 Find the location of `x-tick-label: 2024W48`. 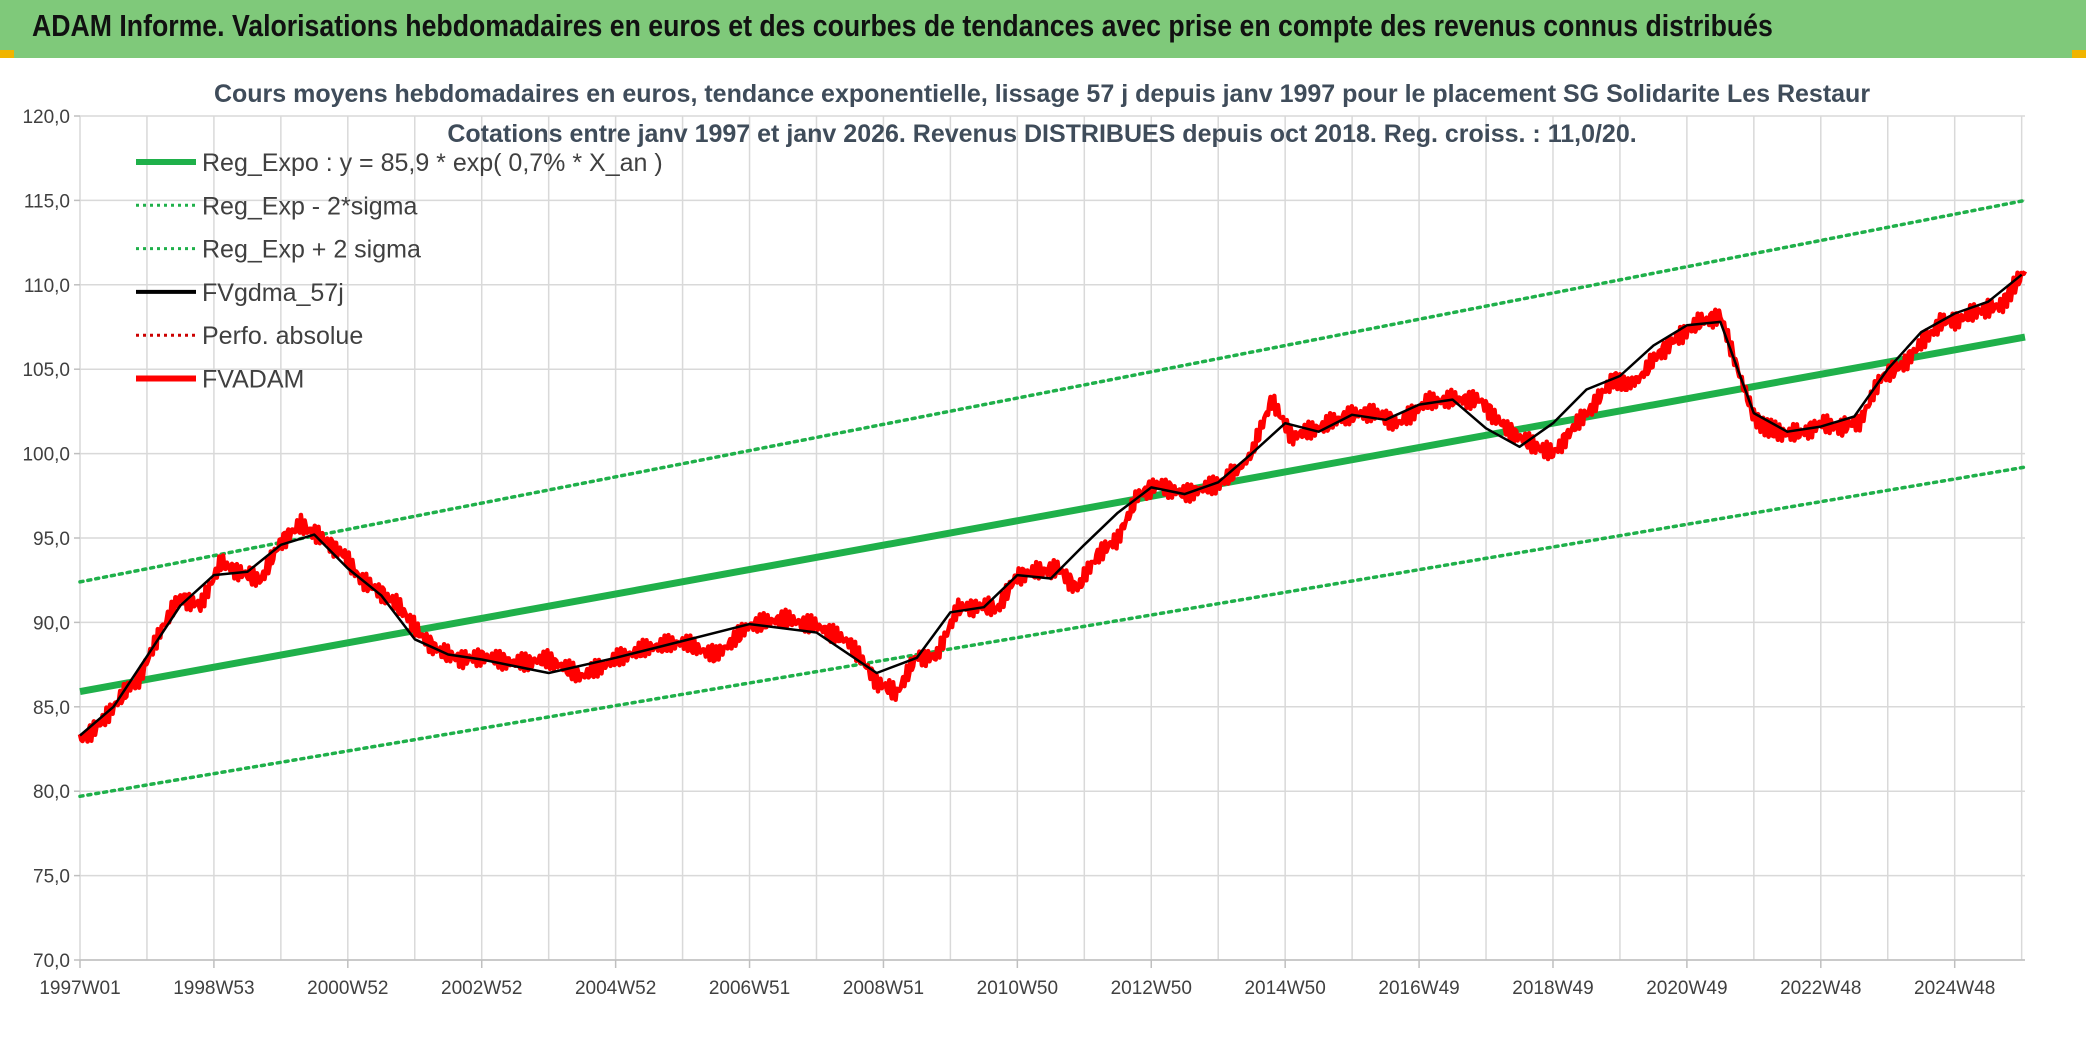

x-tick-label: 2024W48 is located at coordinates (1954, 988).